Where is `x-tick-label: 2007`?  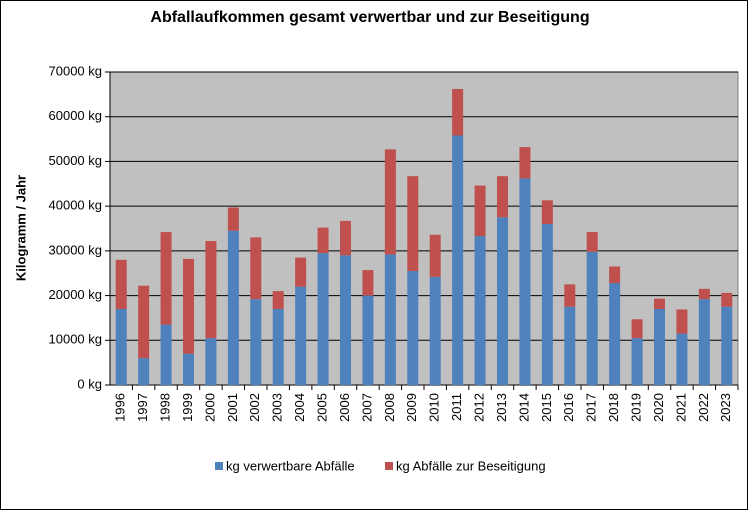 x-tick-label: 2007 is located at coordinates (366, 407).